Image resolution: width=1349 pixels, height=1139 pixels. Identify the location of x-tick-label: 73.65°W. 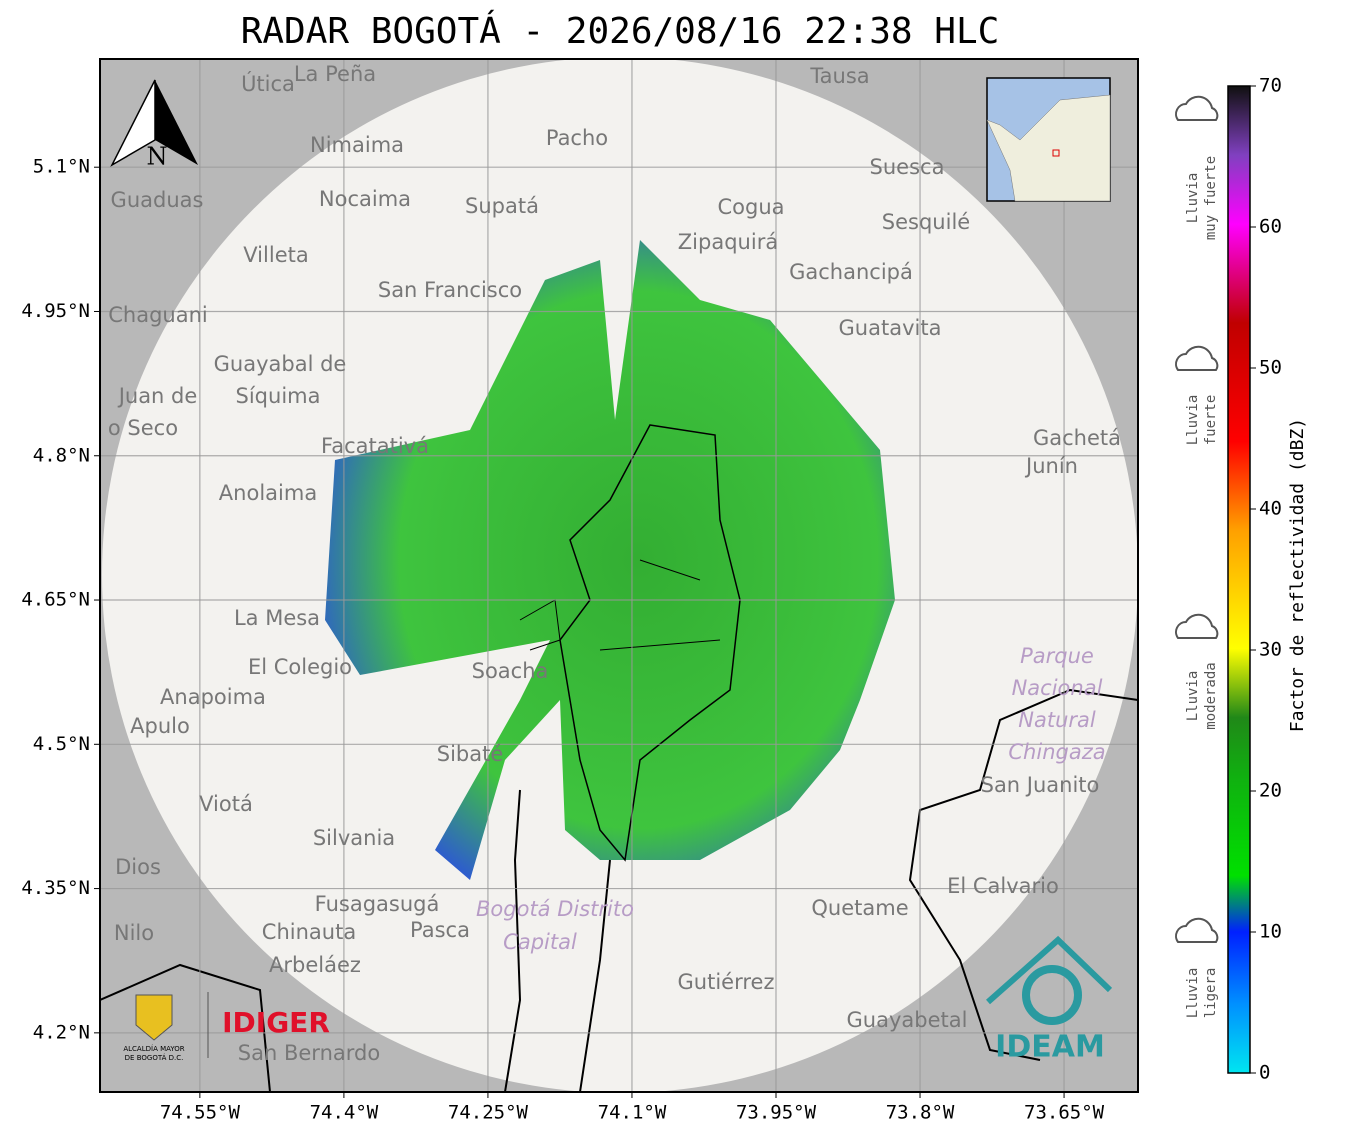
(1064, 1113).